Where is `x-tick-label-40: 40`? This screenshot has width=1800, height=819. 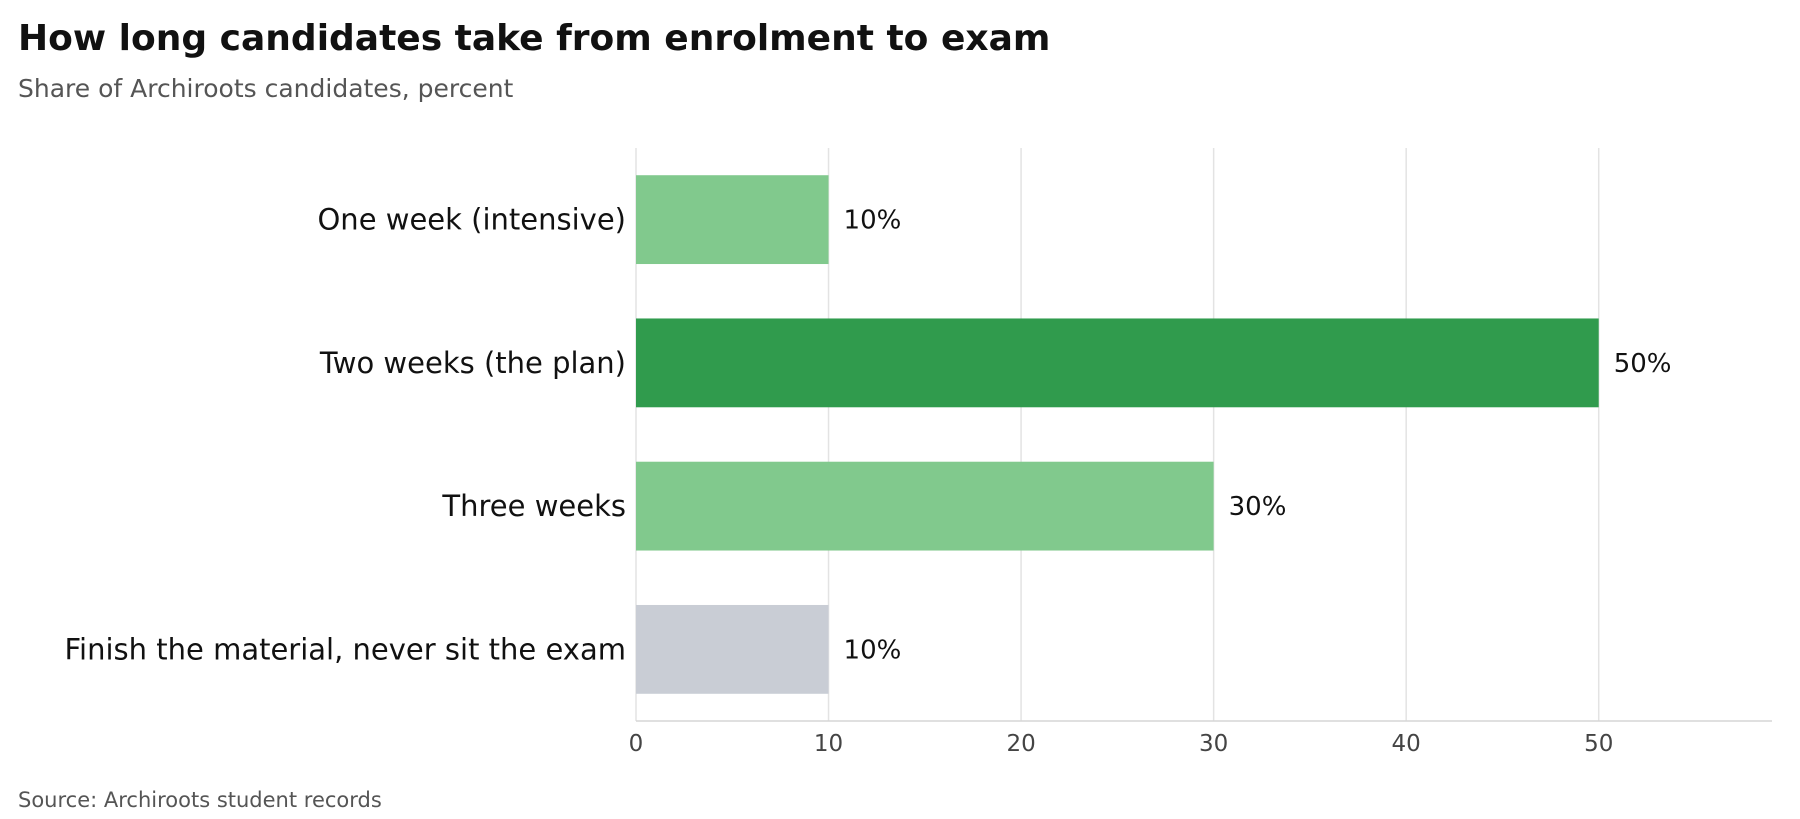
x-tick-label-40: 40 is located at coordinates (1406, 744).